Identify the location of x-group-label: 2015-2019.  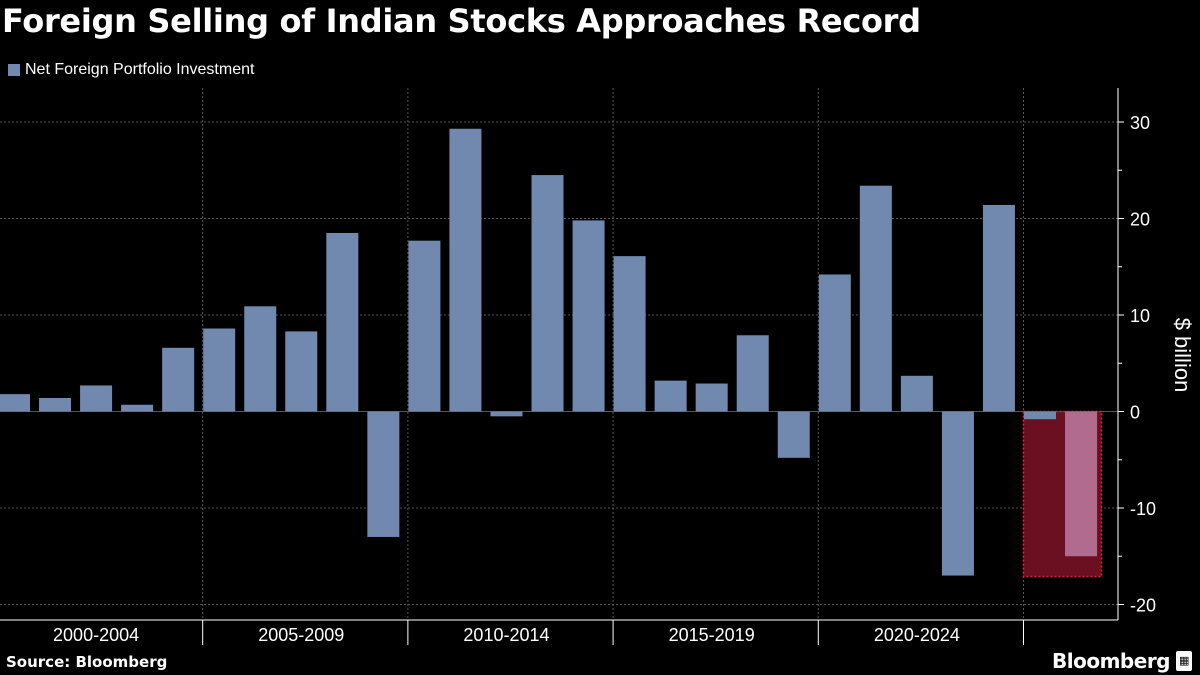
(712, 635).